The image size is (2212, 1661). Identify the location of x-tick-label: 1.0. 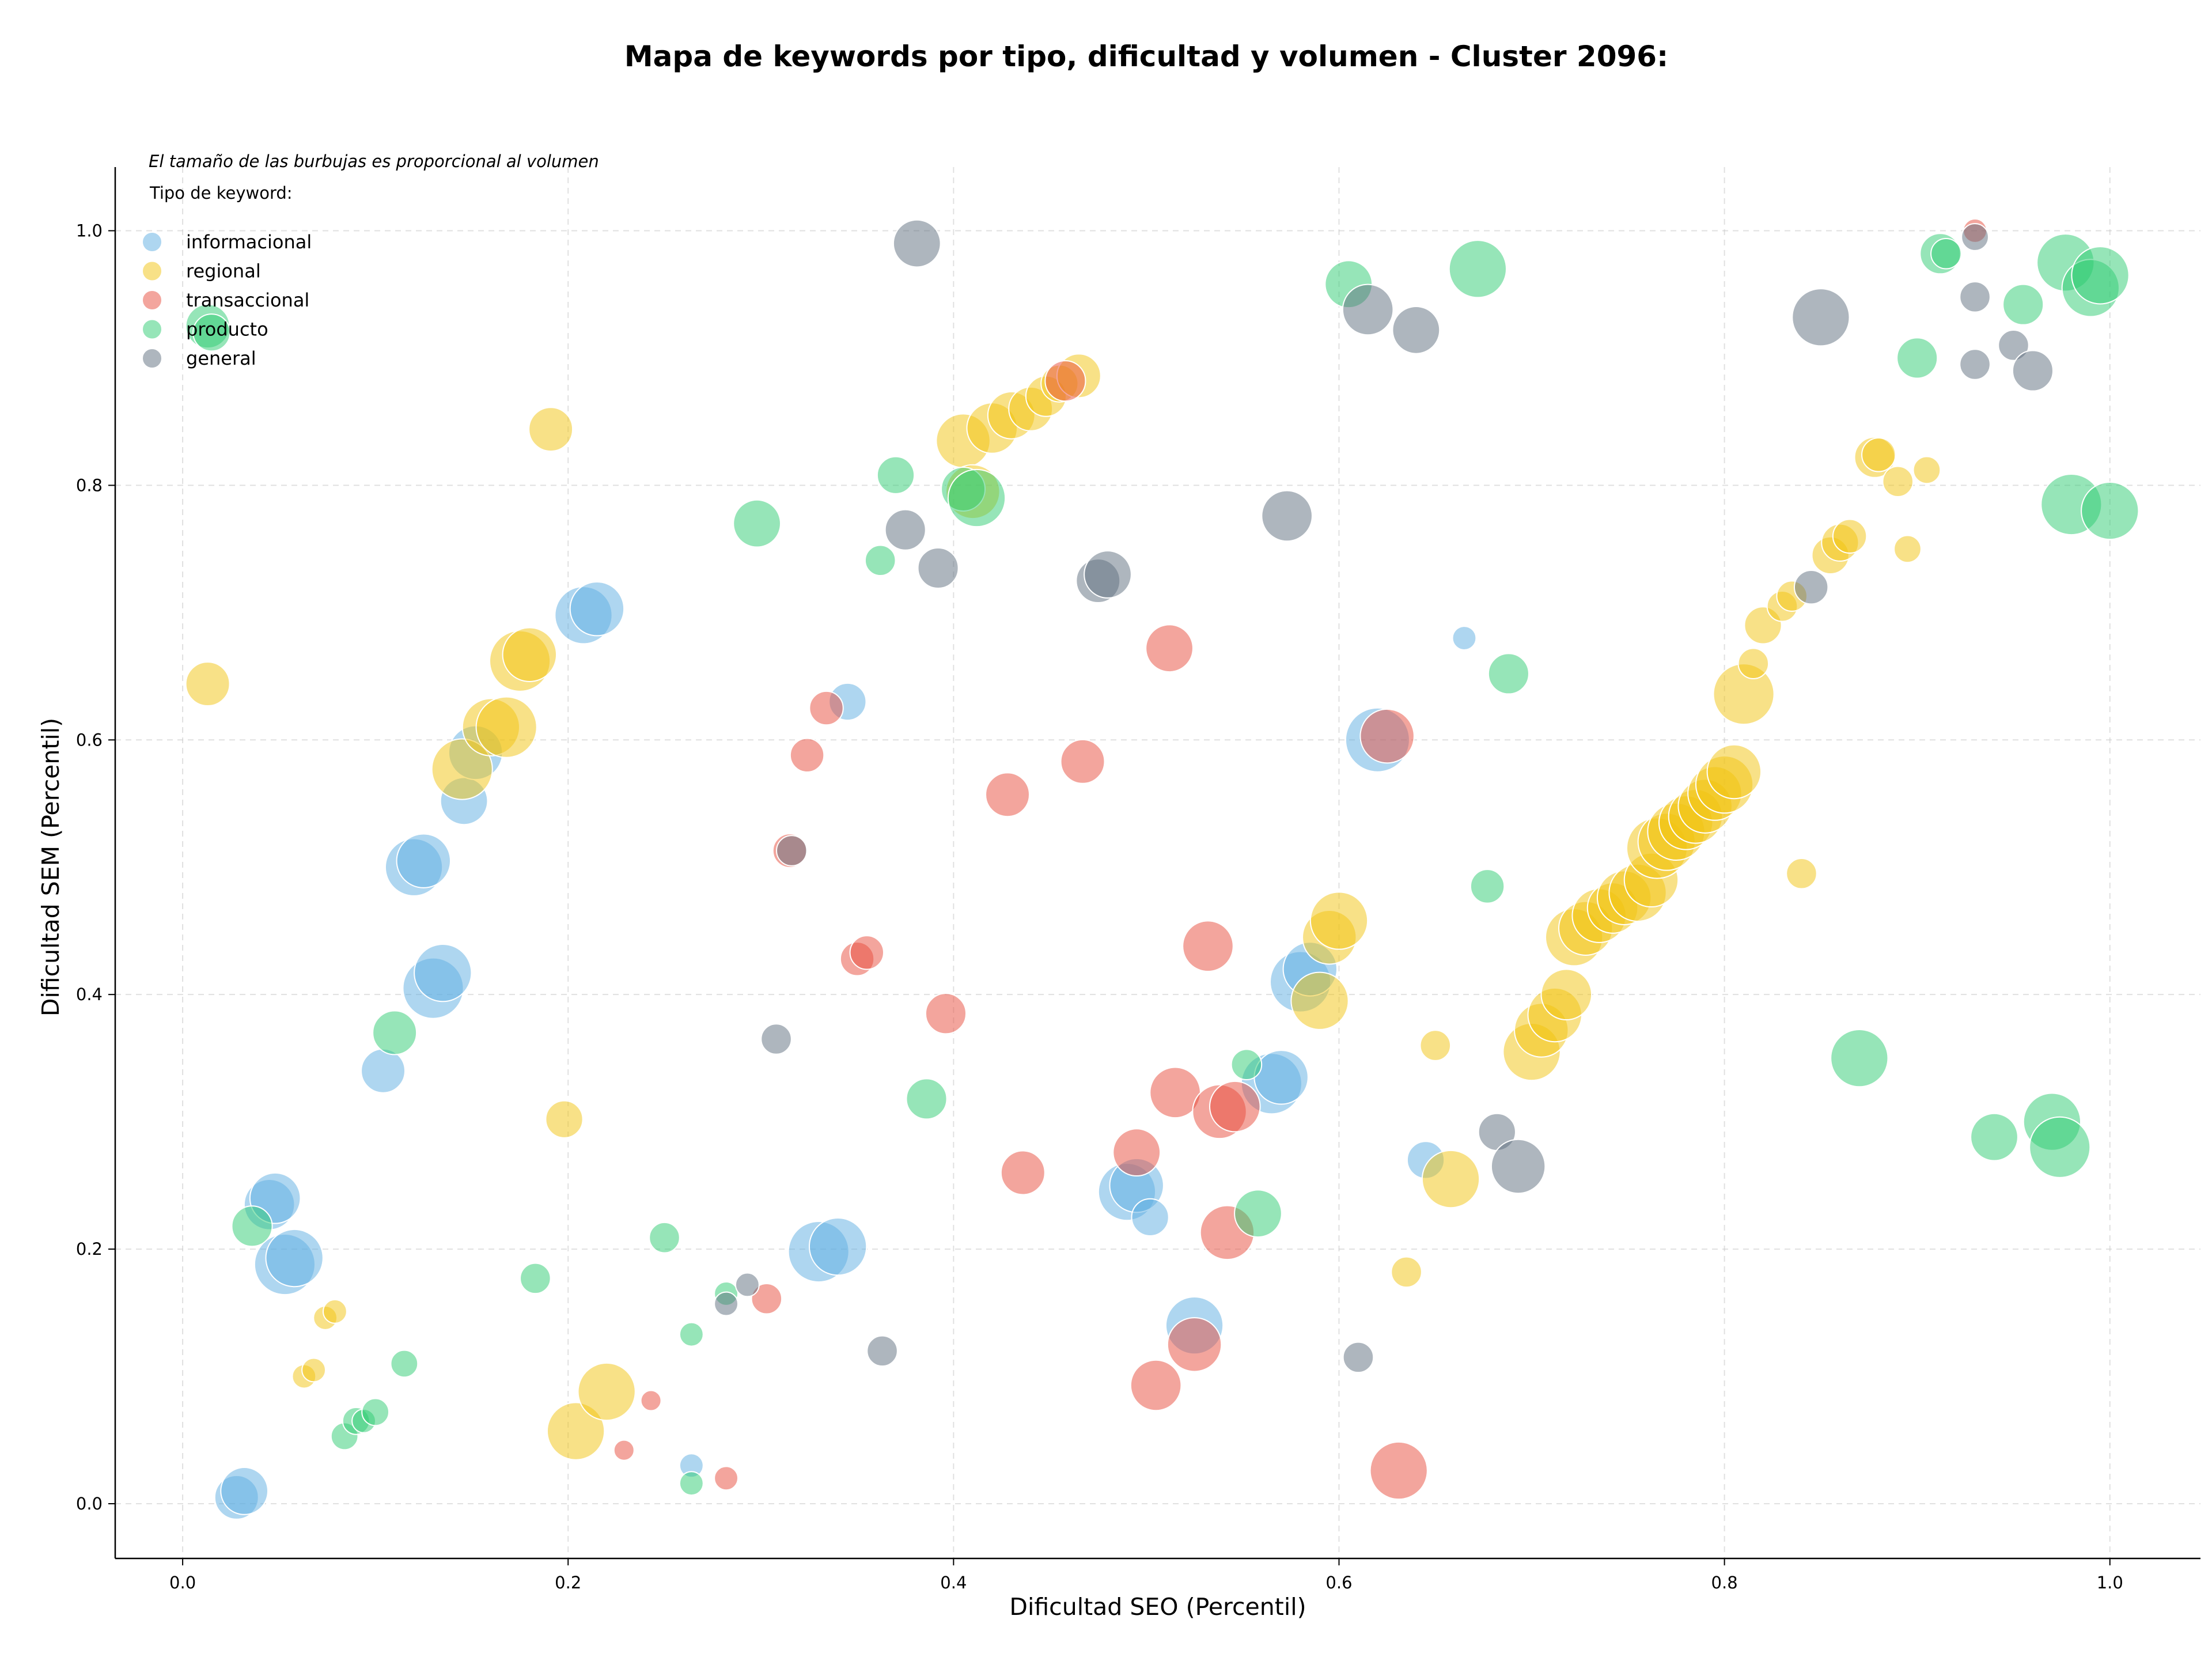
(2110, 1582).